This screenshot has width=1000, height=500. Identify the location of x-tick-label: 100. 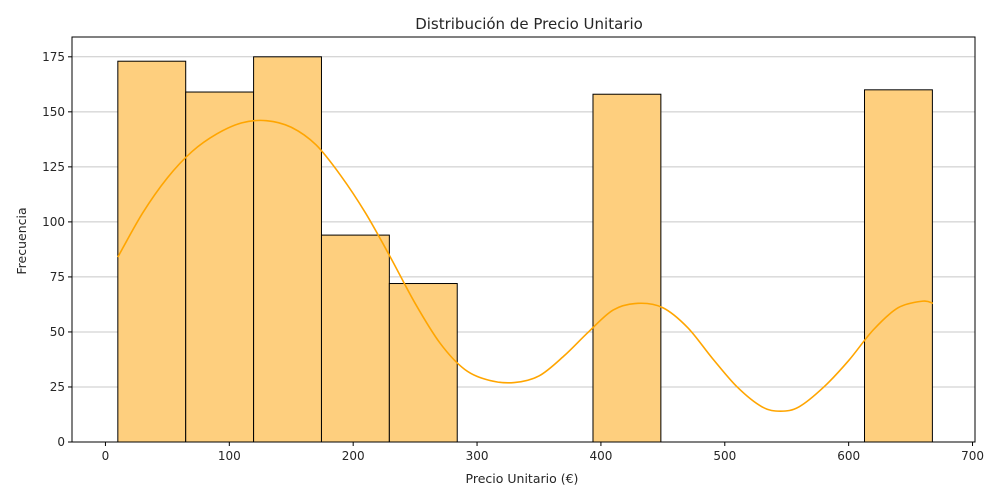
(229, 456).